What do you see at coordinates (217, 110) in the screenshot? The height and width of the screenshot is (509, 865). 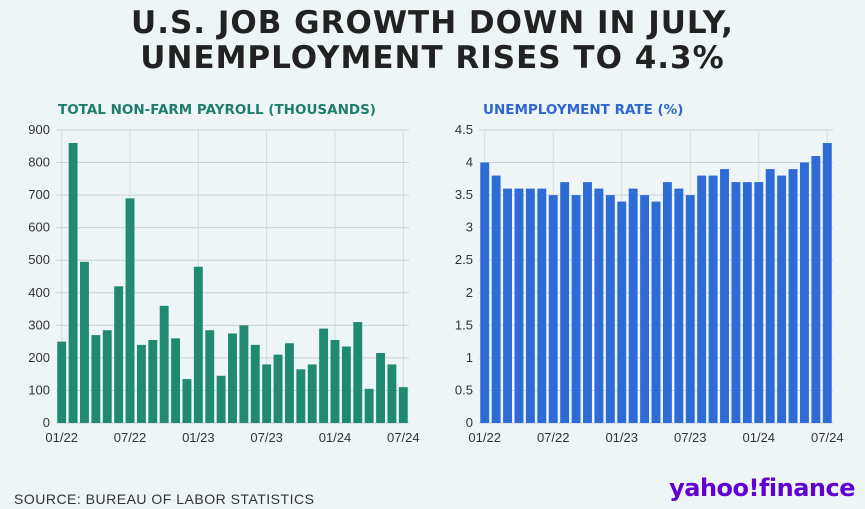 I see `payroll-chart-title: TOTAL NON-FARM PAYROLL (THOUSANDS)` at bounding box center [217, 110].